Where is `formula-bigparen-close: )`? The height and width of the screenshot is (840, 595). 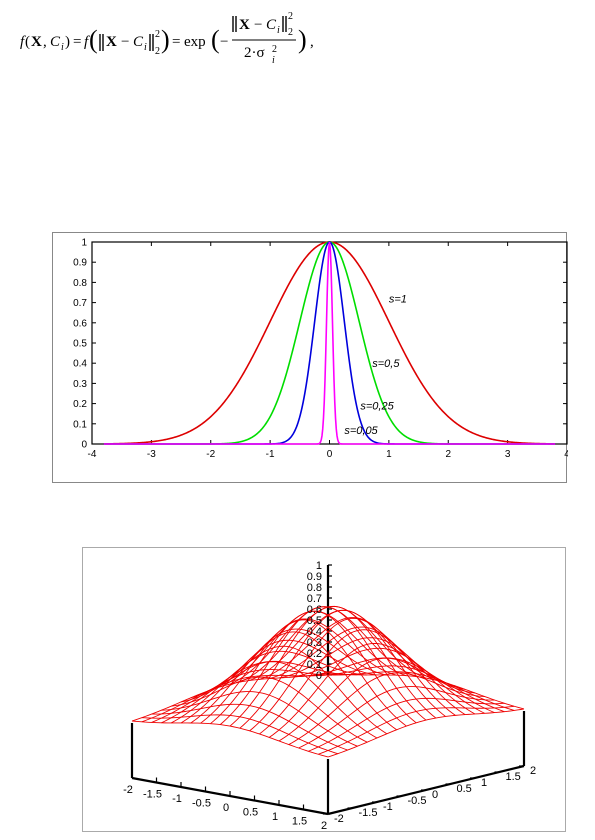 formula-bigparen-close: ) is located at coordinates (165, 39).